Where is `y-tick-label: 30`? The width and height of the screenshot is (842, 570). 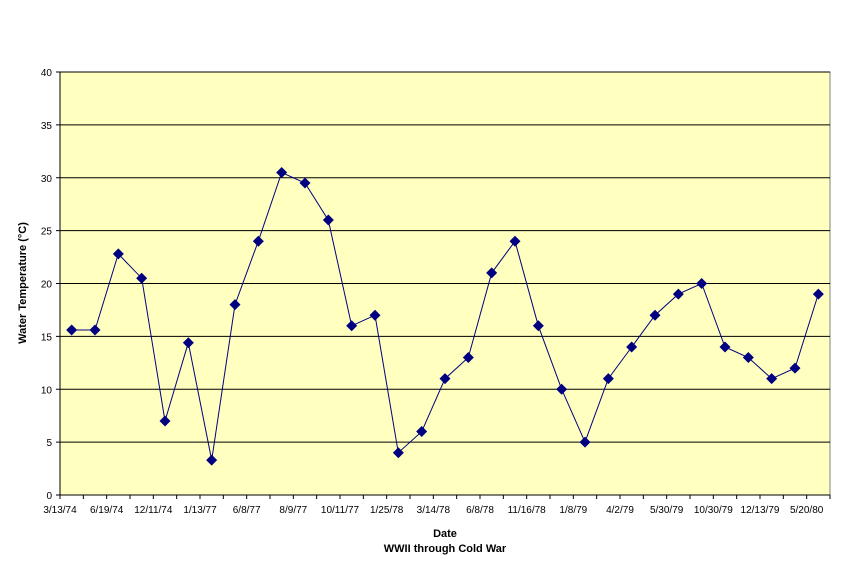 y-tick-label: 30 is located at coordinates (47, 179).